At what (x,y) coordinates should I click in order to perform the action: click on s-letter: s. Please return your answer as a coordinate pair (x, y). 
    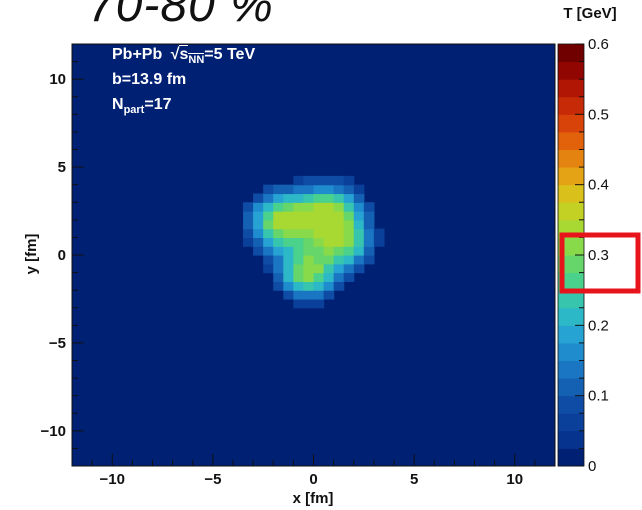
    Looking at the image, I should click on (184, 54).